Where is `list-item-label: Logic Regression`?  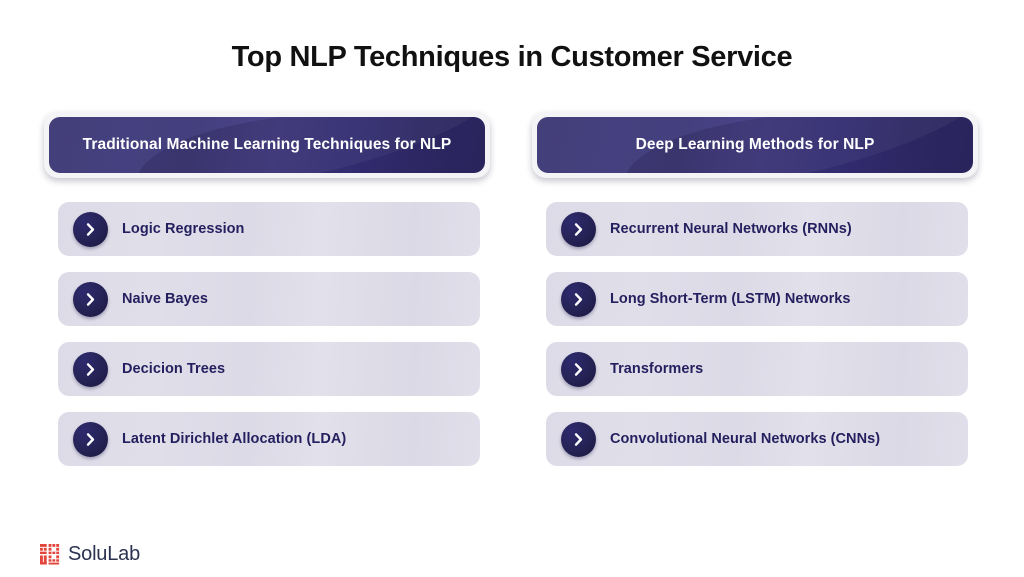
list-item-label: Logic Regression is located at coordinates (183, 229).